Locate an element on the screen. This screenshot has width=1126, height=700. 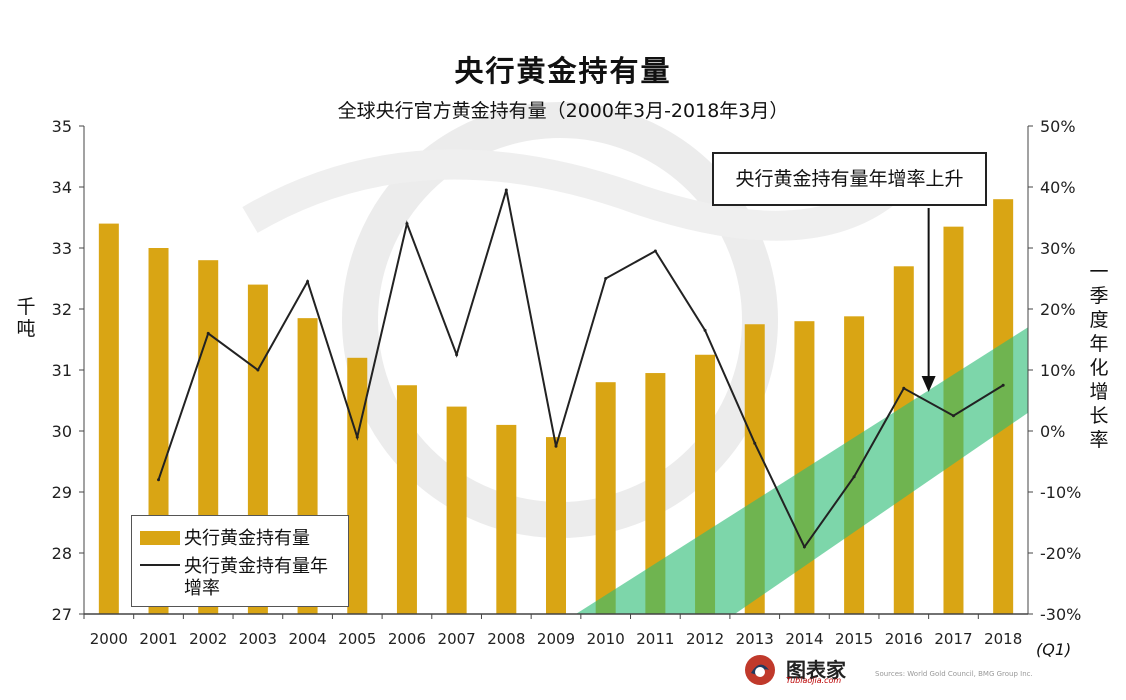
y-tick-label-left: 31 is located at coordinates (62, 370).